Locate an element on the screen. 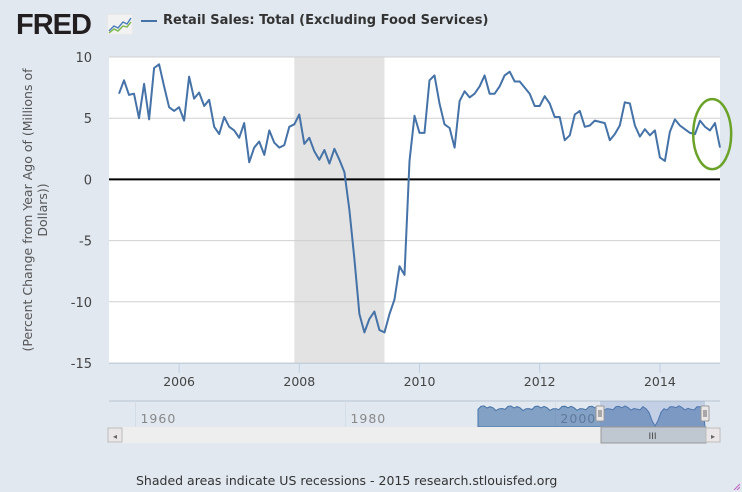  scrollbar-right-button: ▸ is located at coordinates (713, 435).